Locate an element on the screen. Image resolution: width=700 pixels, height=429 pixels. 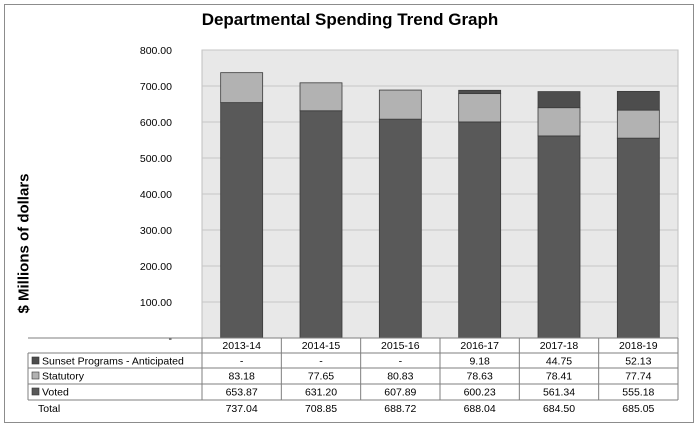
total-cell: 685.05 is located at coordinates (638, 409).